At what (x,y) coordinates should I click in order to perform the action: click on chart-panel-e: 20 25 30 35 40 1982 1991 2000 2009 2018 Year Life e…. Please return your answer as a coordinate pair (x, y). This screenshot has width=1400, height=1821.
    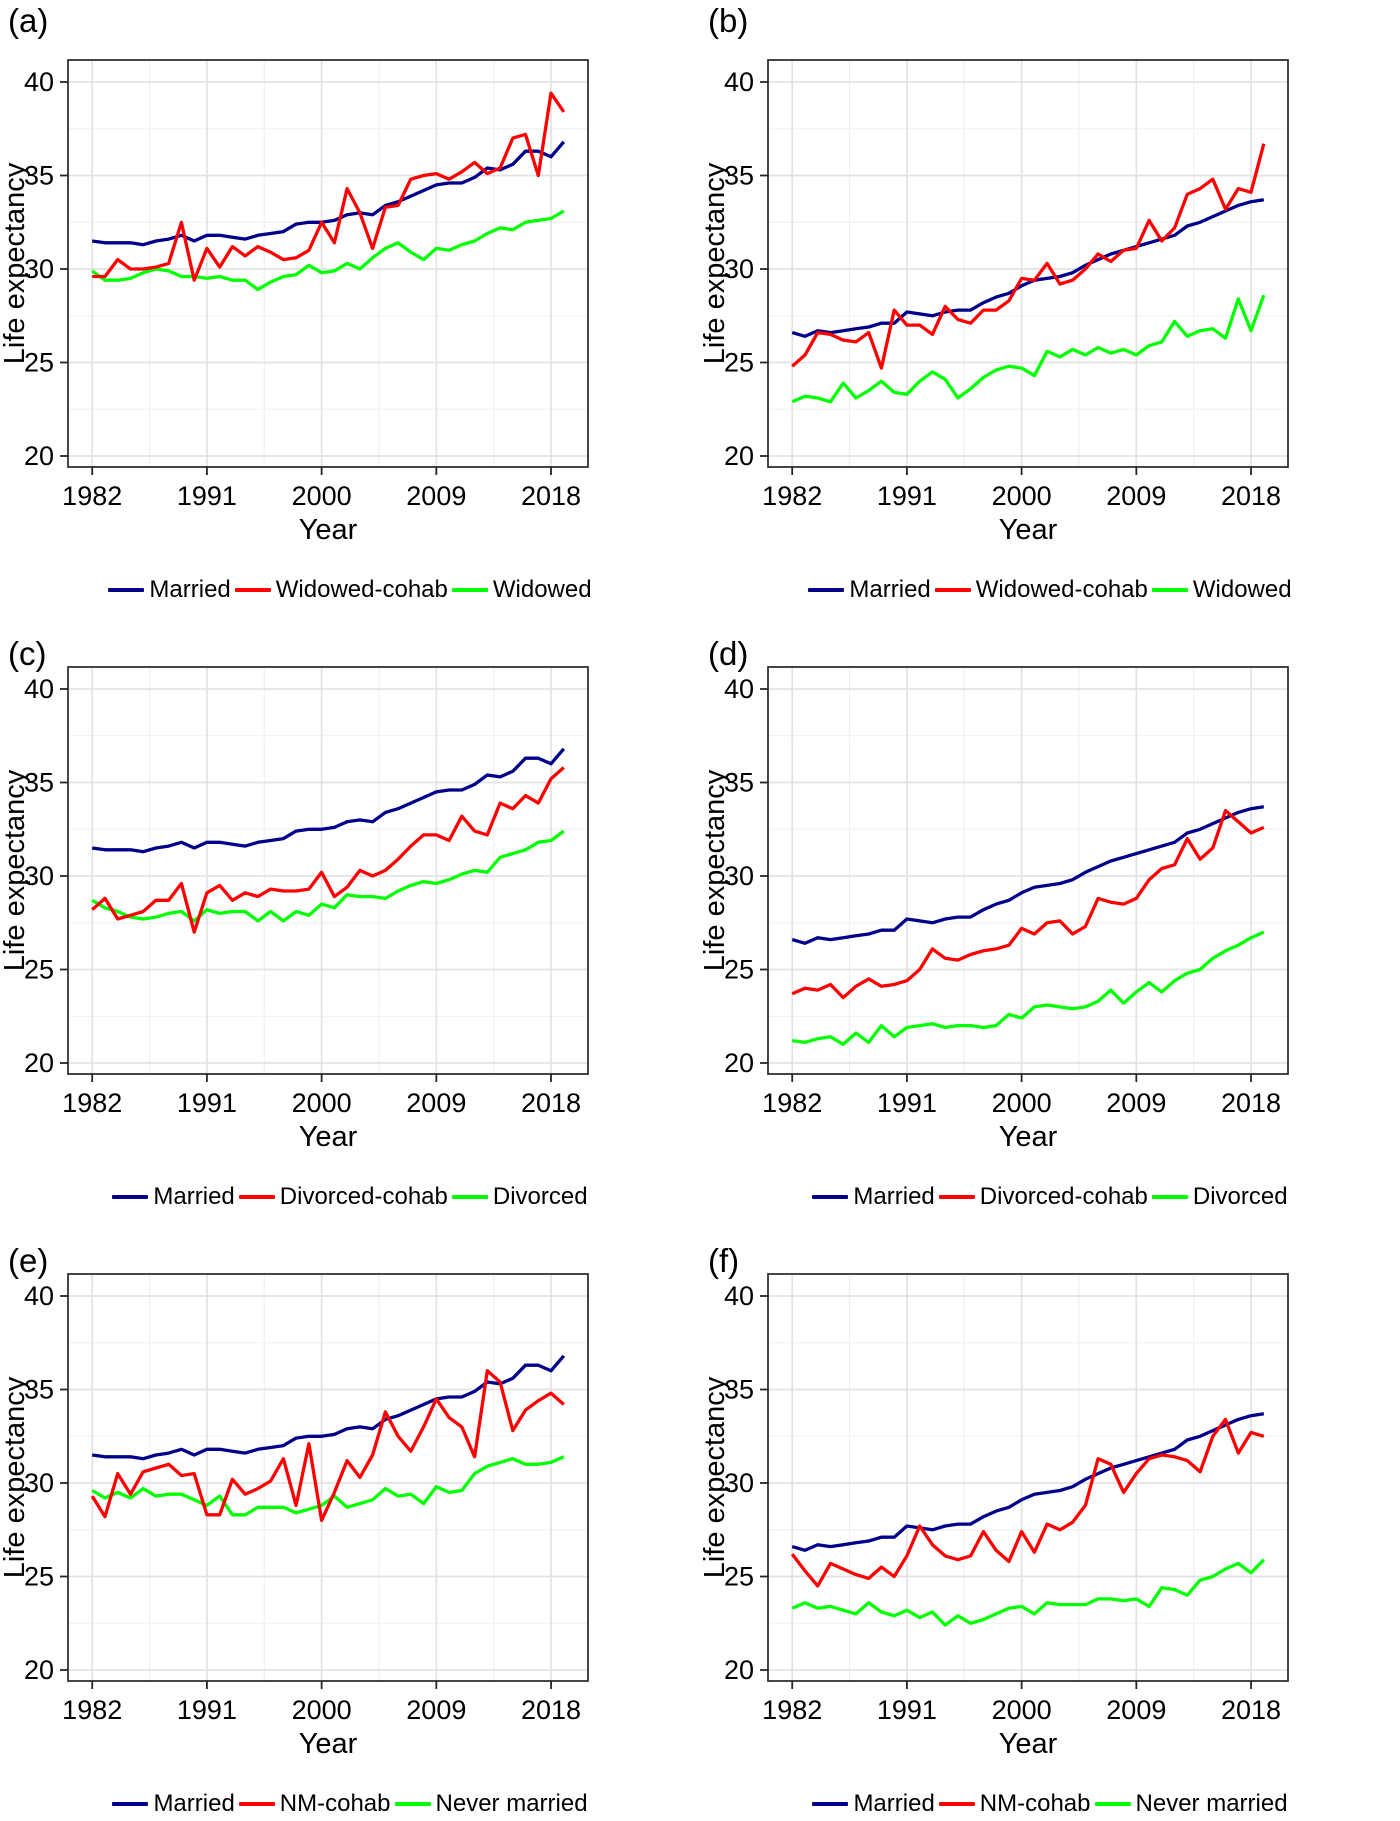
    Looking at the image, I should click on (294, 1516).